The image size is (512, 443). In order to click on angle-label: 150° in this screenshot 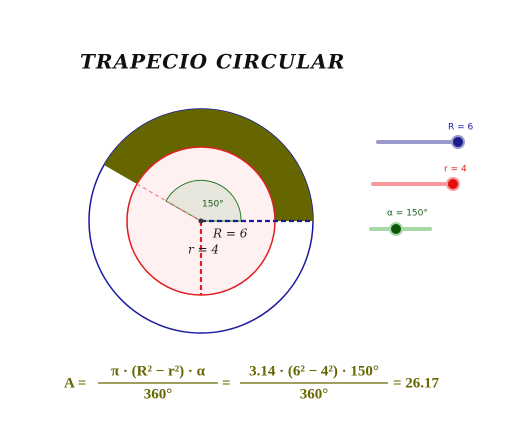, I will do `click(213, 205)`.